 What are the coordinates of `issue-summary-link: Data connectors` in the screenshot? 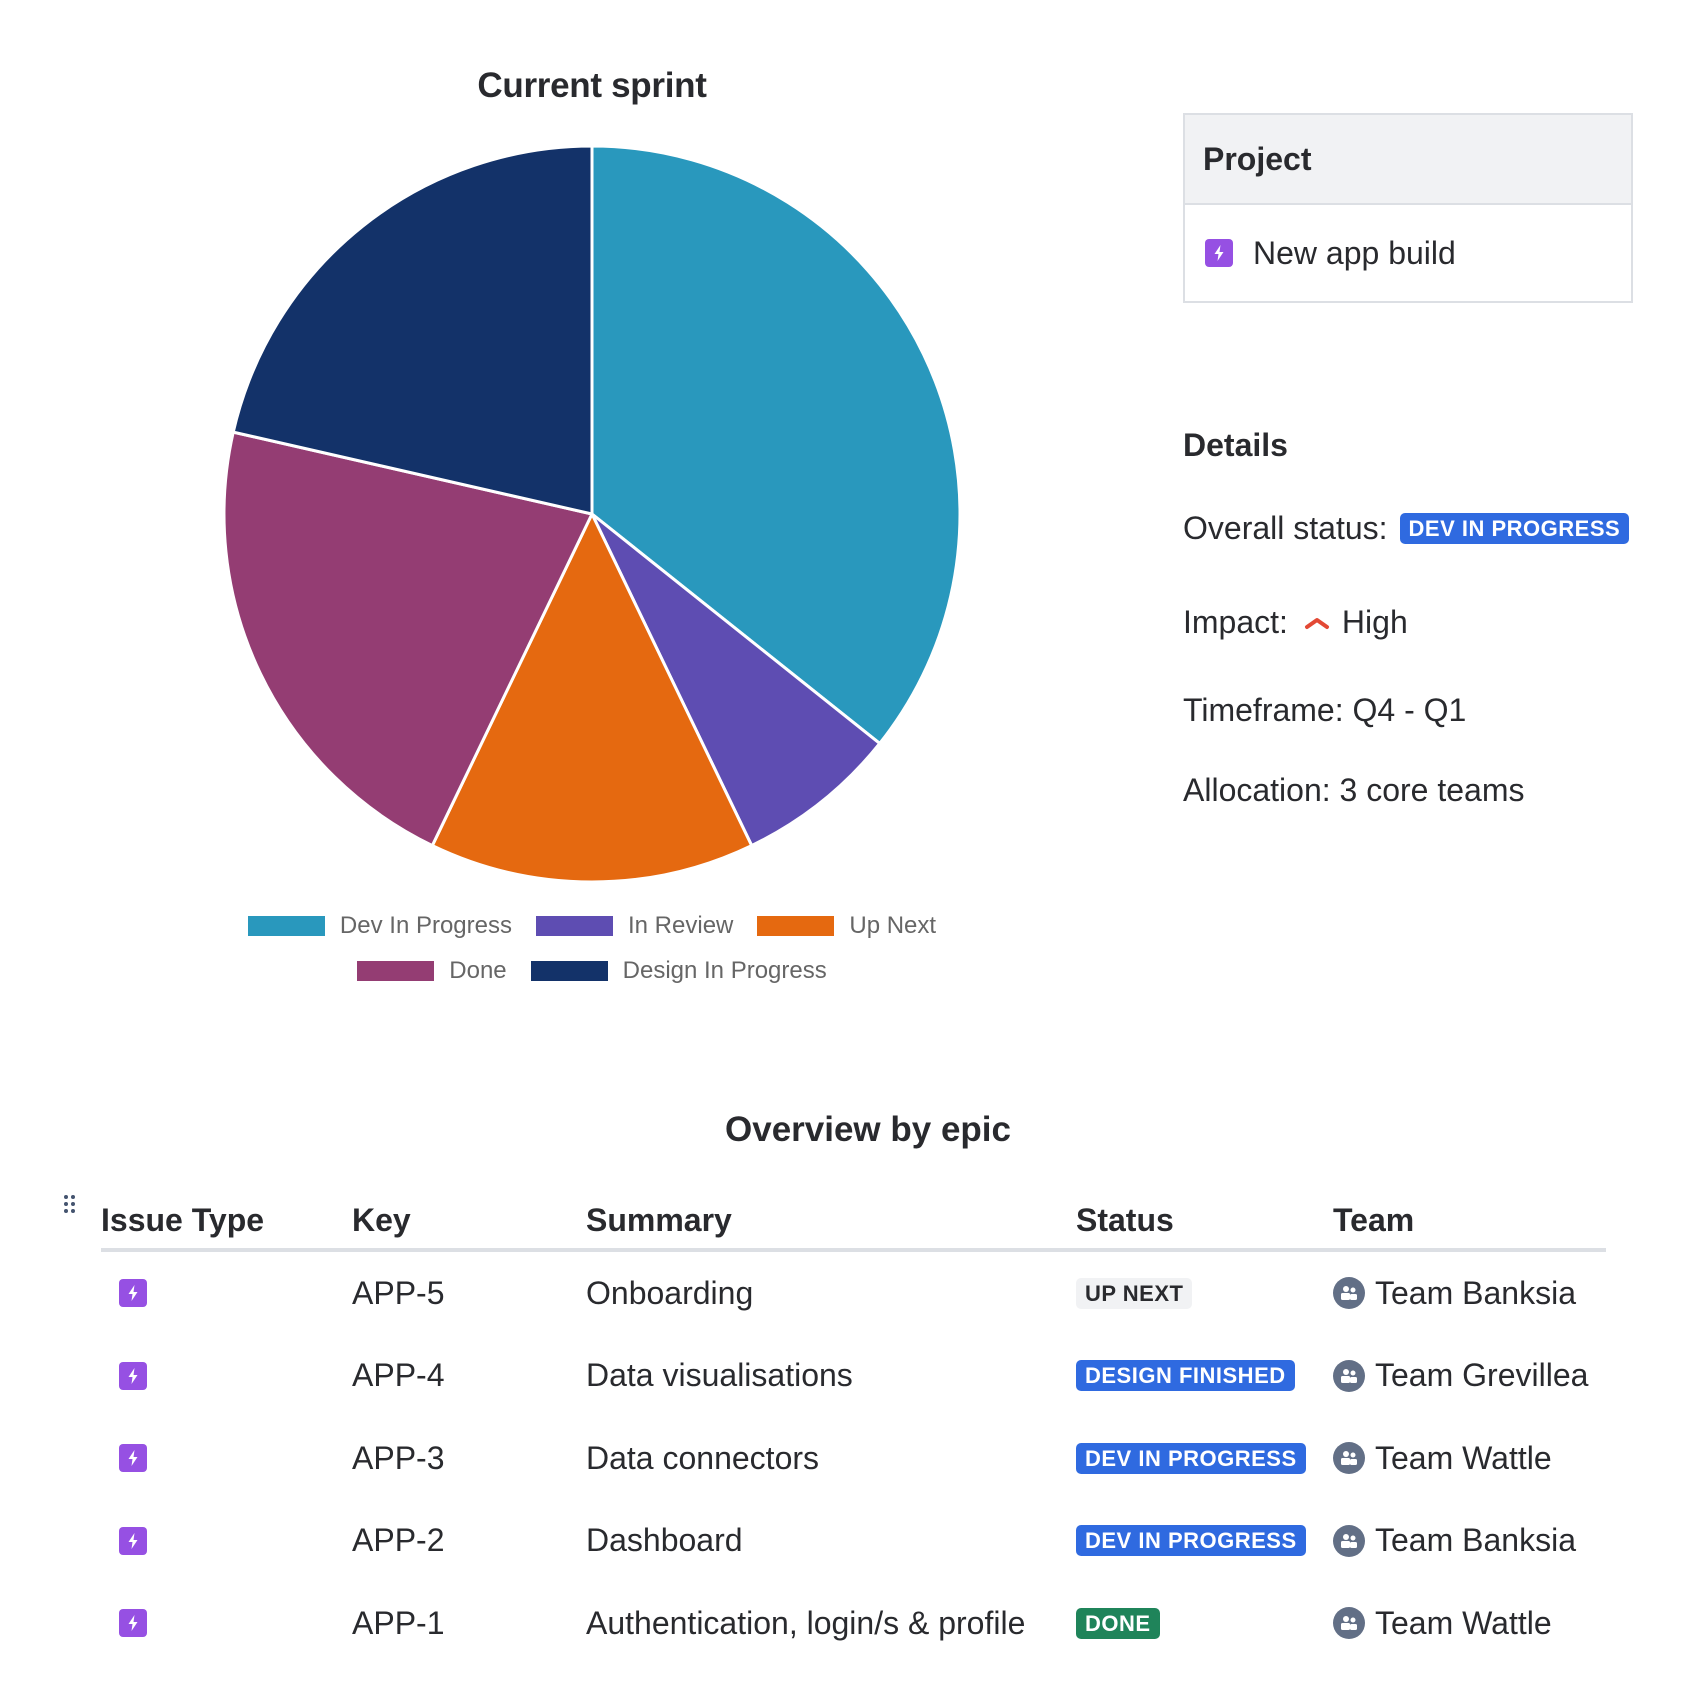 It's located at (703, 1457).